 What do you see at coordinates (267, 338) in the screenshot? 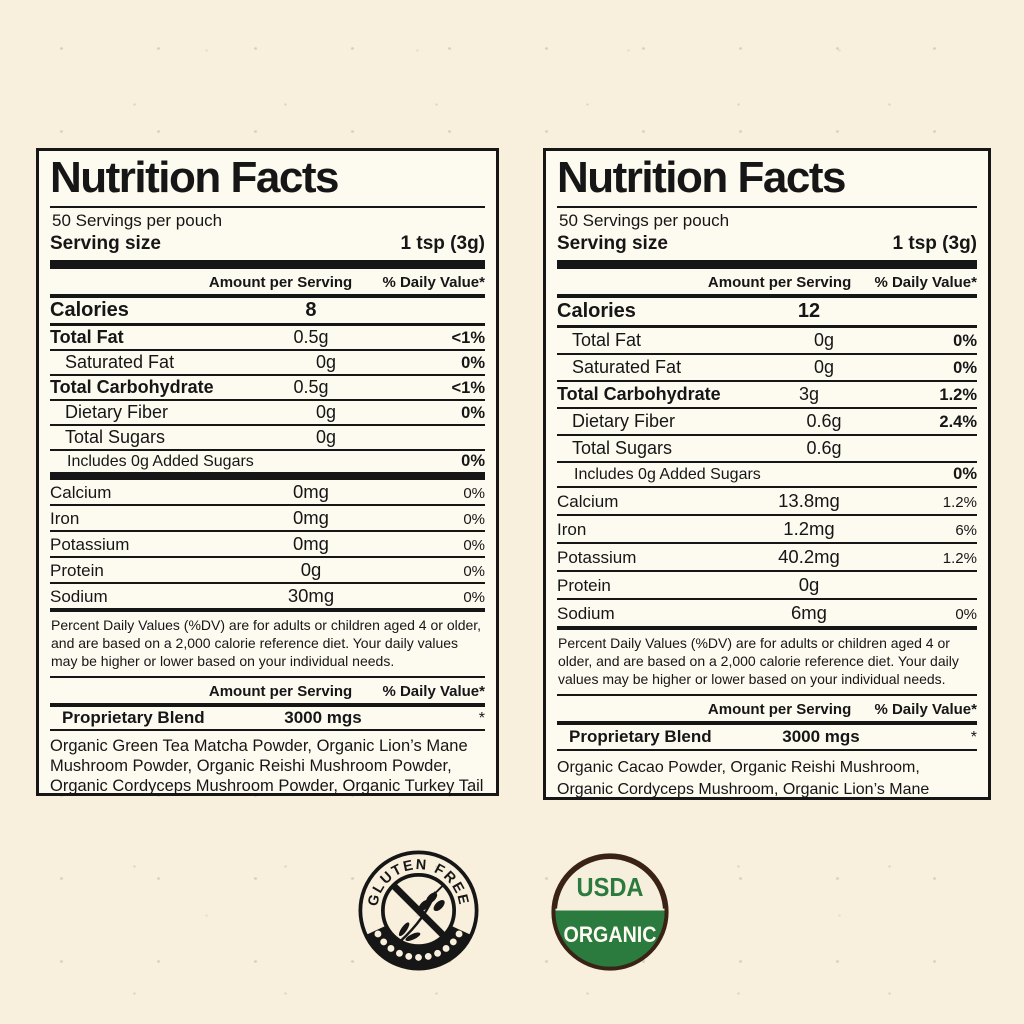
I see `nutrient-row: Total Fat 0.5g <1%` at bounding box center [267, 338].